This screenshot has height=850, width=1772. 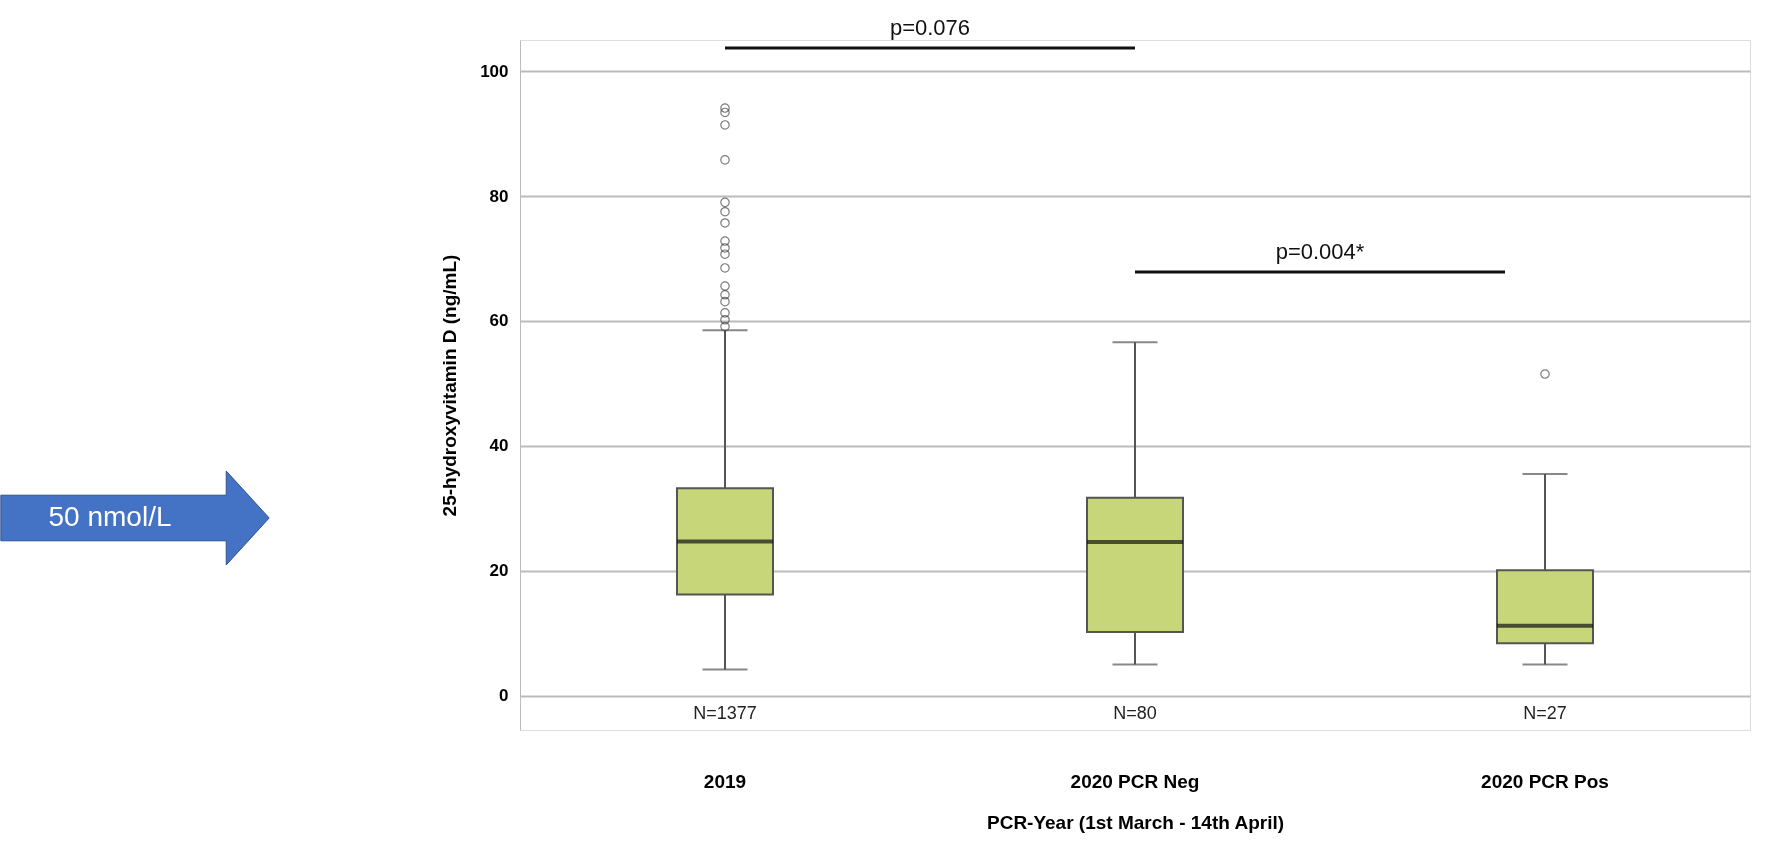 What do you see at coordinates (499, 321) in the screenshot?
I see `y-tick-label: 60` at bounding box center [499, 321].